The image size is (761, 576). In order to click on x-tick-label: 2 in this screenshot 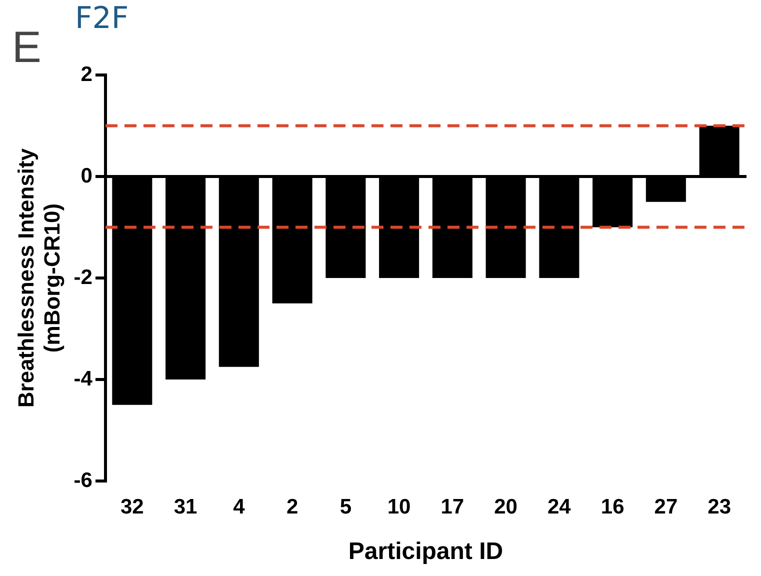, I will do `click(292, 506)`.